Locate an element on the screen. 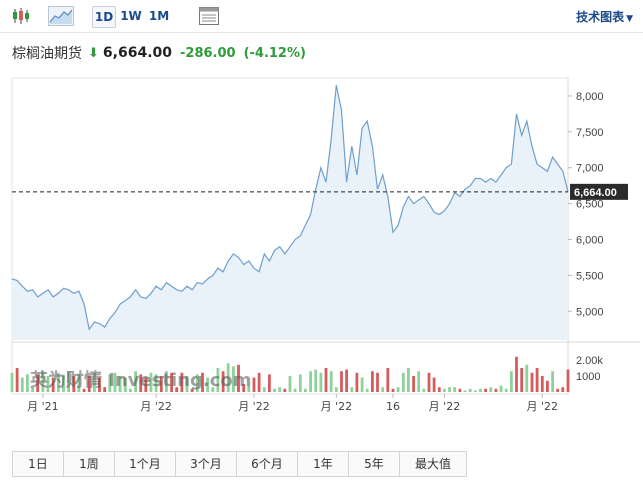 The height and width of the screenshot is (488, 643). current-price-tag is located at coordinates (599, 191).